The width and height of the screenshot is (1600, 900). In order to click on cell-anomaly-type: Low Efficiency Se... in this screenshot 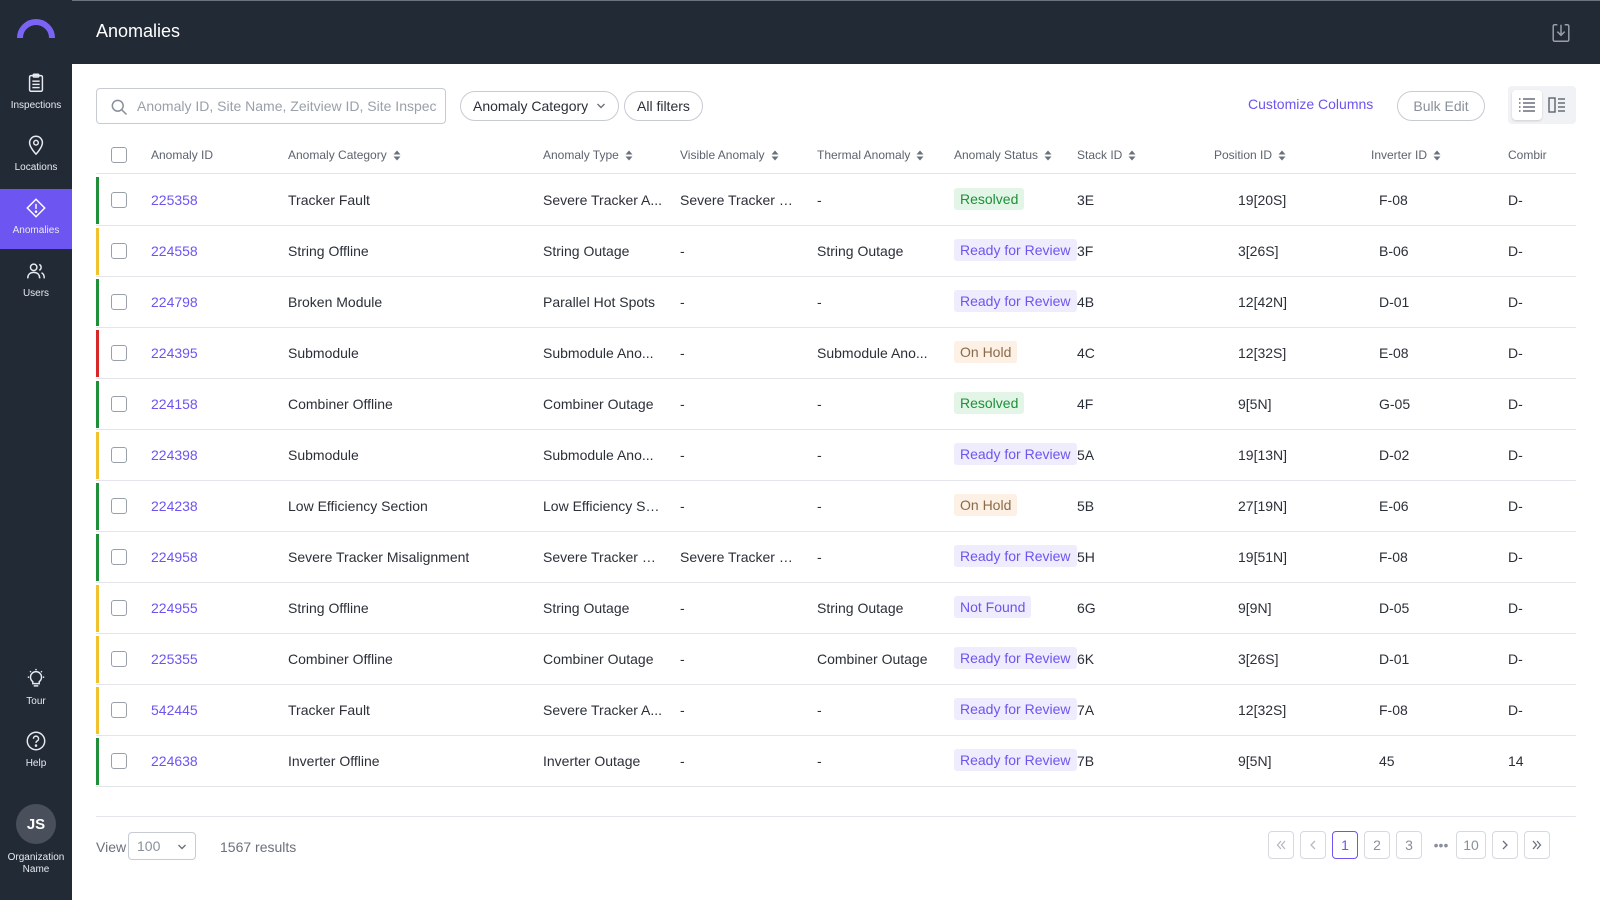, I will do `click(603, 506)`.